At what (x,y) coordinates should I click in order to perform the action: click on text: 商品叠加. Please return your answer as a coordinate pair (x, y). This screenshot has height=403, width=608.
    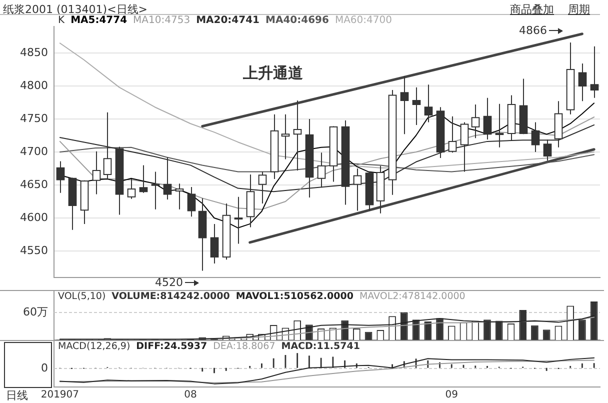
    Looking at the image, I should click on (532, 9).